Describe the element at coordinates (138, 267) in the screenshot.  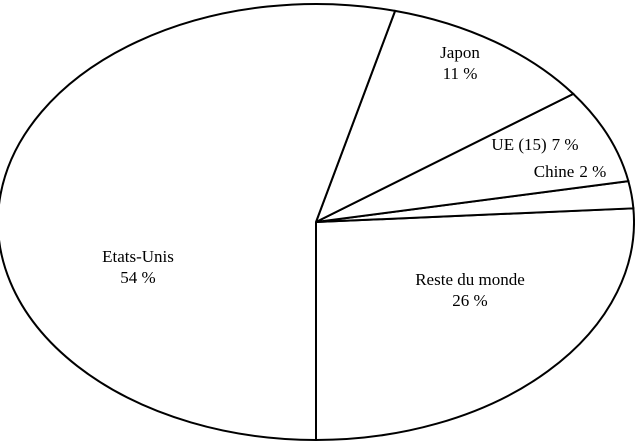
I see `slice-label: Etats-Unis 54 %` at that location.